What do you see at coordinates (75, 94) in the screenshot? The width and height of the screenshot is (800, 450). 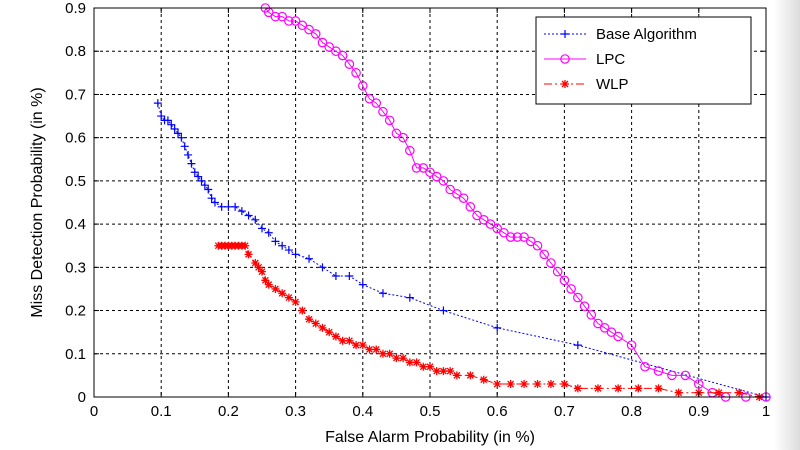 I see `y-tick-label: 0.7` at bounding box center [75, 94].